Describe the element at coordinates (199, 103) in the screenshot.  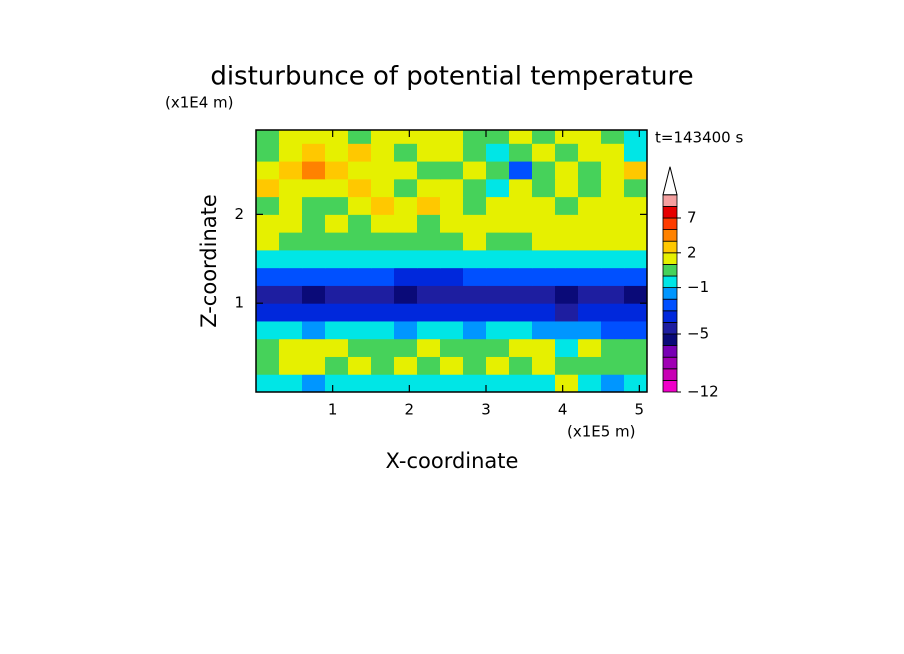
I see `y-unit: (x1E4 m)` at that location.